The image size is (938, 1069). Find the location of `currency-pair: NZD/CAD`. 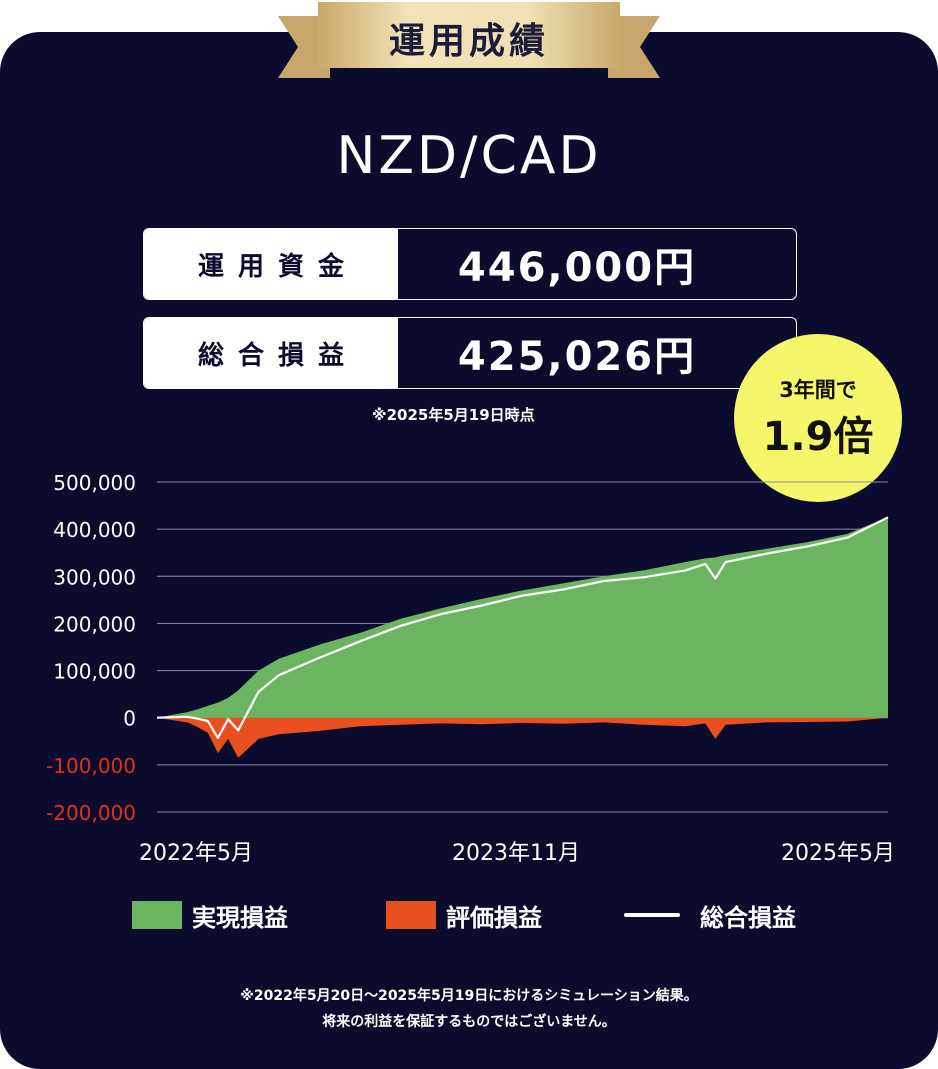

currency-pair: NZD/CAD is located at coordinates (469, 156).